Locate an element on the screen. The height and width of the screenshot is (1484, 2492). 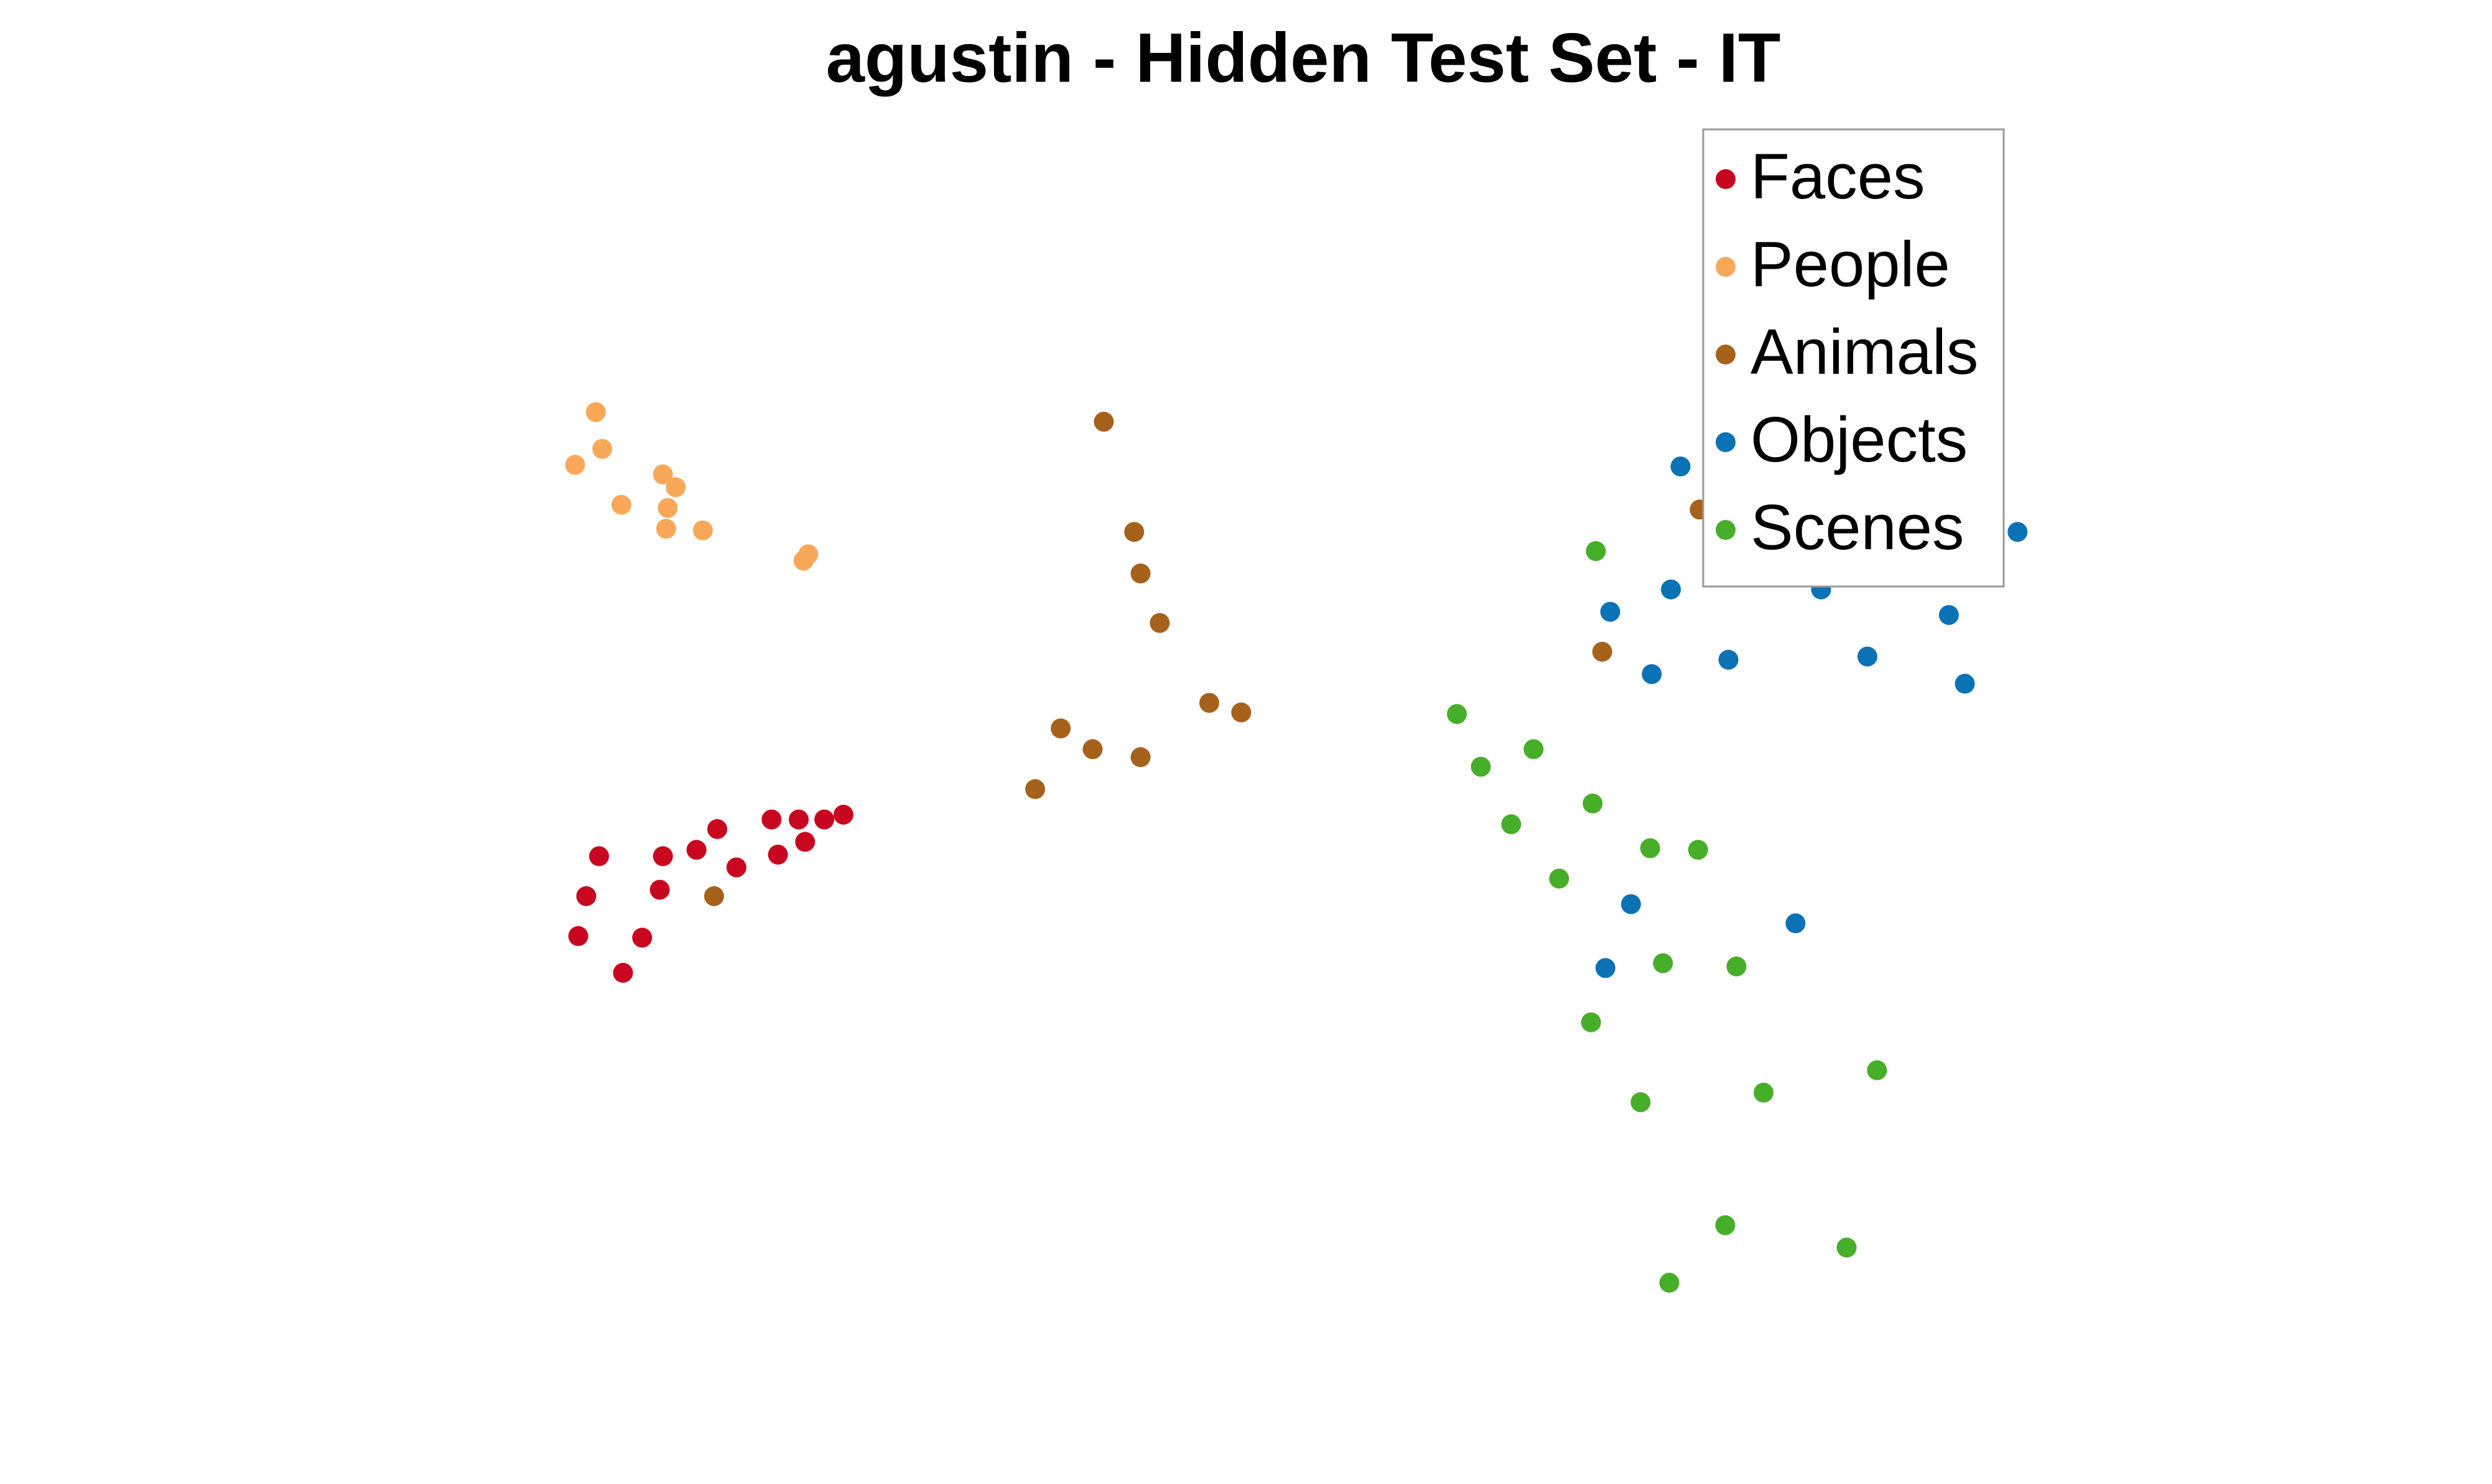
legend-label: People is located at coordinates (1850, 264).